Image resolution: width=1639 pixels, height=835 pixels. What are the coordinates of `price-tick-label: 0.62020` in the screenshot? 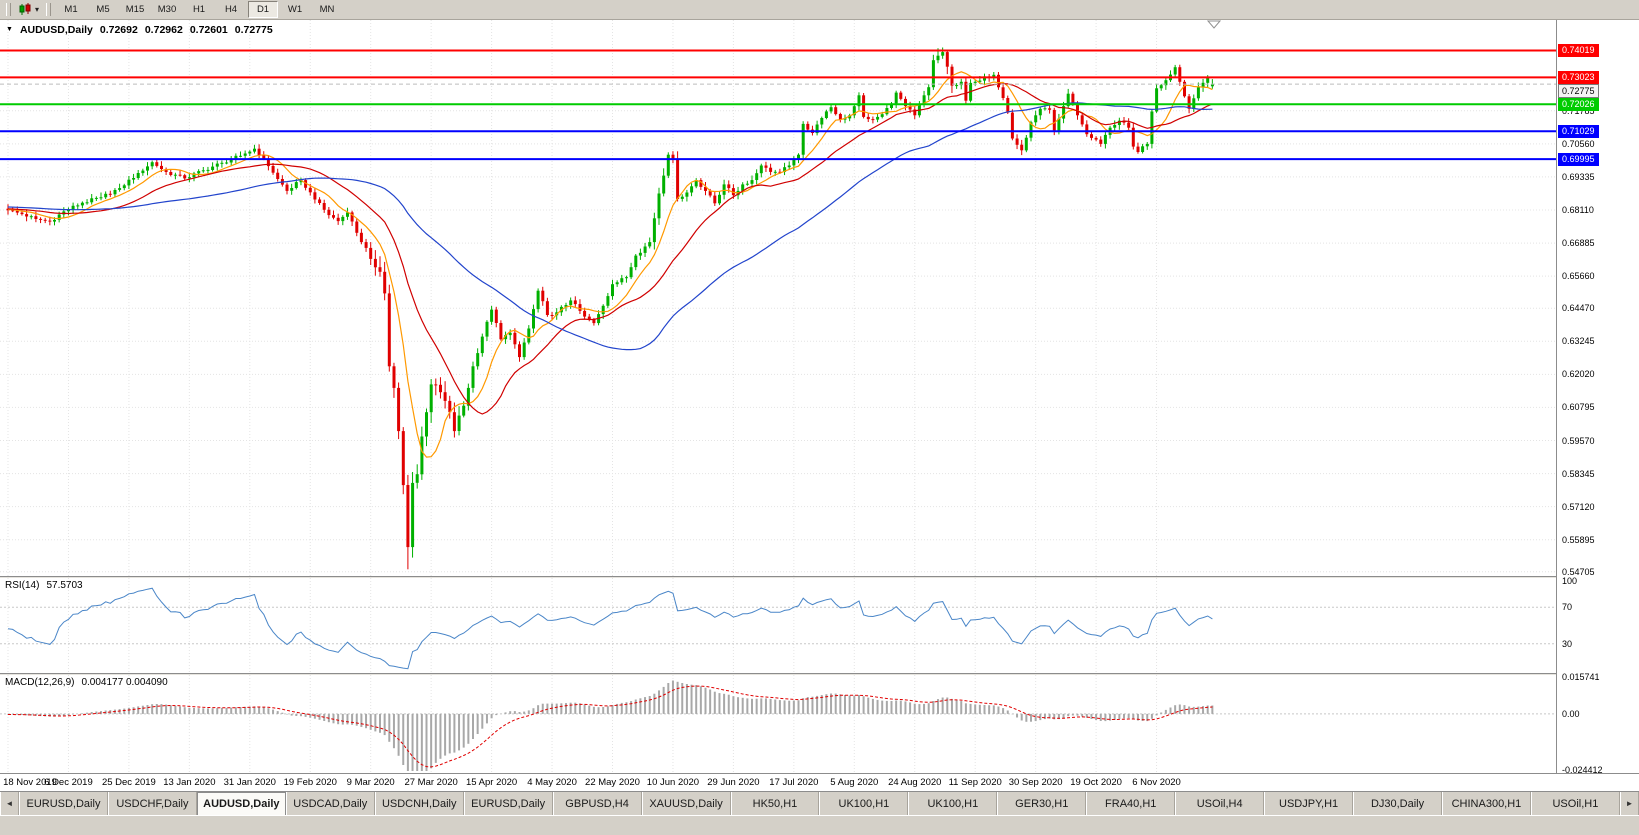 It's located at (1578, 374).